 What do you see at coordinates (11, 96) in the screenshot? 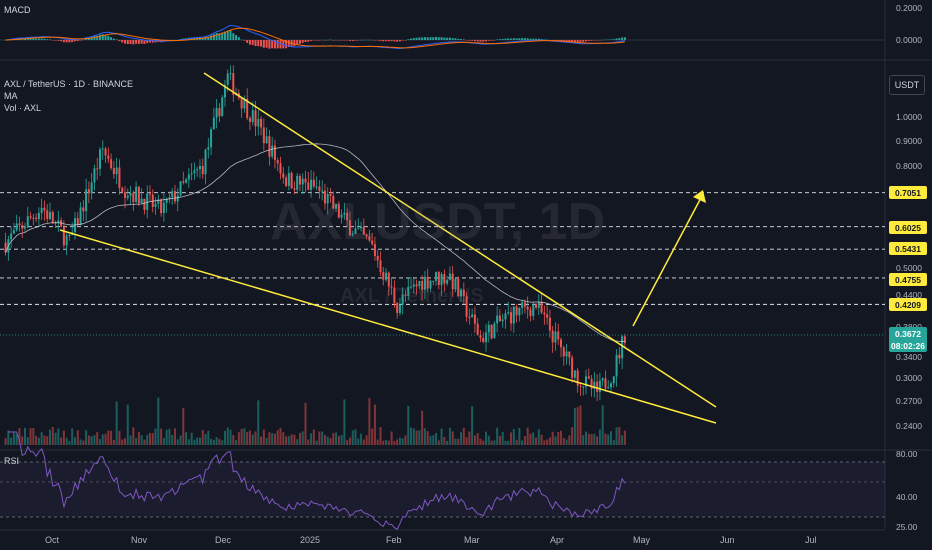
I see `ma-indicator-label: MA` at bounding box center [11, 96].